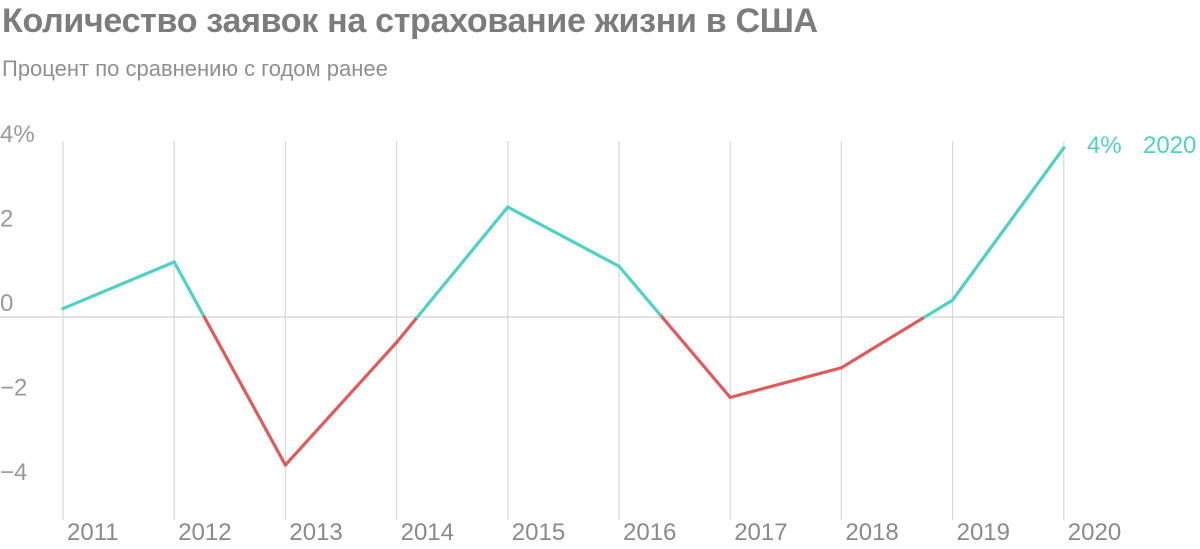 The height and width of the screenshot is (549, 1200). Describe the element at coordinates (760, 532) in the screenshot. I see `x-tick-label: 2017` at that location.